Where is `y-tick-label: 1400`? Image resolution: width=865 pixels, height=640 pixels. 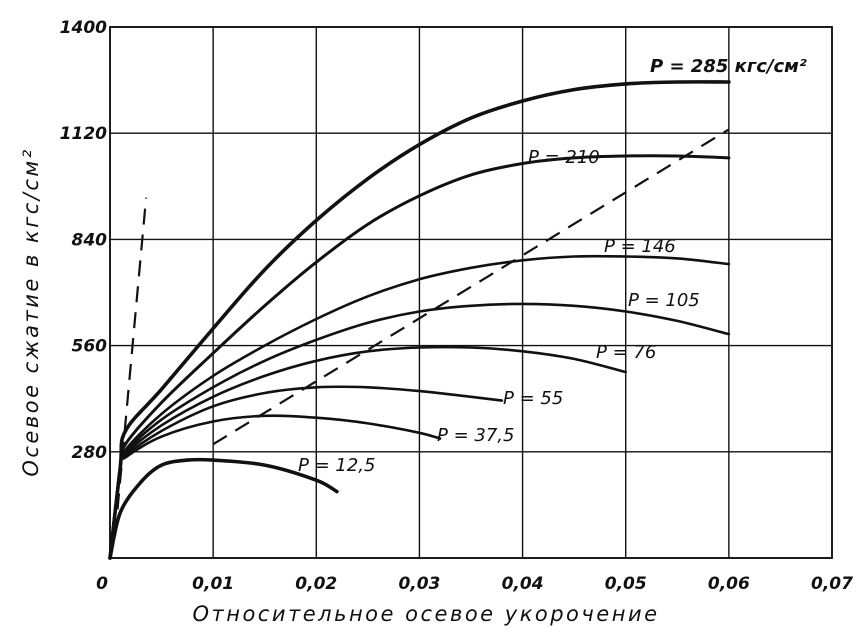 y-tick-label: 1400 is located at coordinates (83, 28).